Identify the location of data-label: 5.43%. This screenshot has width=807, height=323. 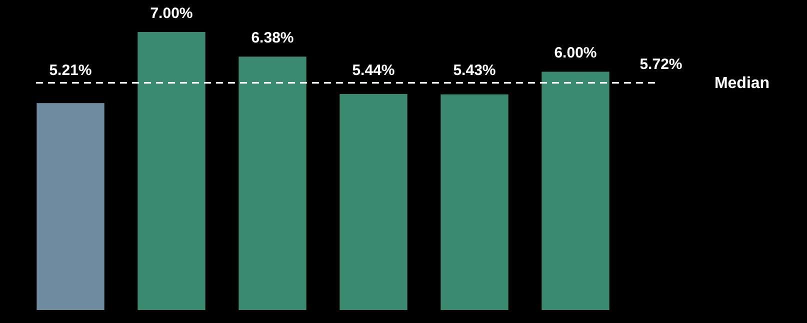
(474, 70).